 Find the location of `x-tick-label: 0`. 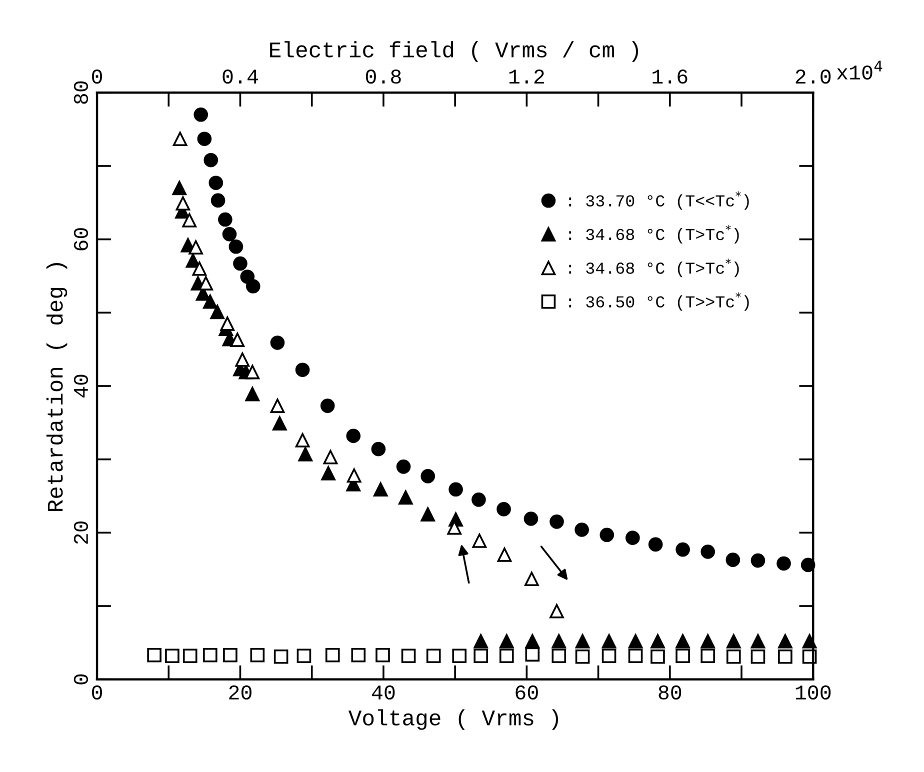

x-tick-label: 0 is located at coordinates (97, 692).